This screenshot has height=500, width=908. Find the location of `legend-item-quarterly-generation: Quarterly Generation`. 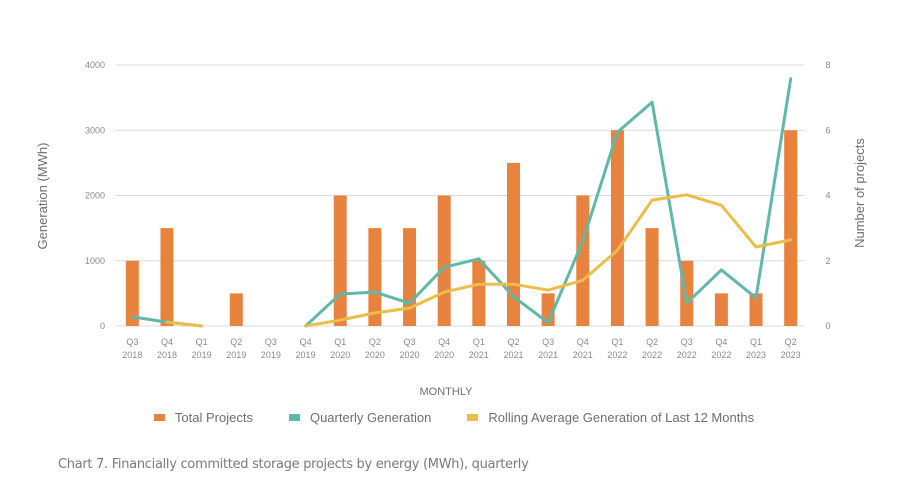

legend-item-quarterly-generation: Quarterly Generation is located at coordinates (360, 417).